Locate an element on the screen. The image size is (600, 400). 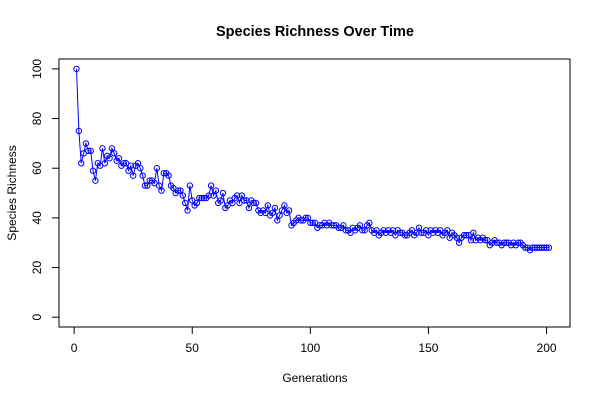
y-tick-label: 60 is located at coordinates (37, 168).